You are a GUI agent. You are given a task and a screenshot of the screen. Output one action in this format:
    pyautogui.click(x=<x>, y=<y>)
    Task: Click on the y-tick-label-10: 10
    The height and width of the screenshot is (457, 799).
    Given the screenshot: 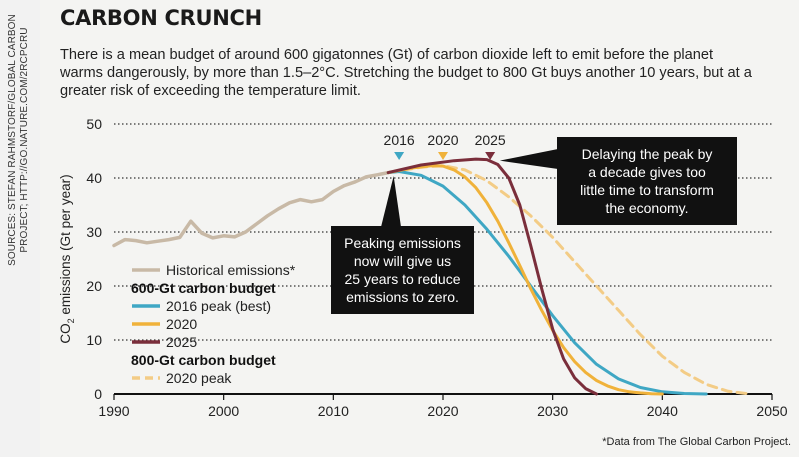 What is the action you would take?
    pyautogui.click(x=94, y=340)
    